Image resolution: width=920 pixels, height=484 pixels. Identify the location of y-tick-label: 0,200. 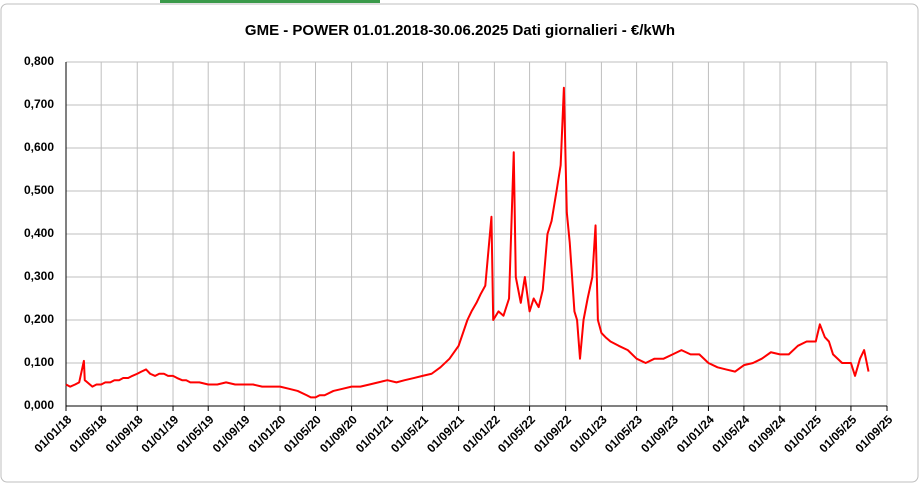
(39, 319).